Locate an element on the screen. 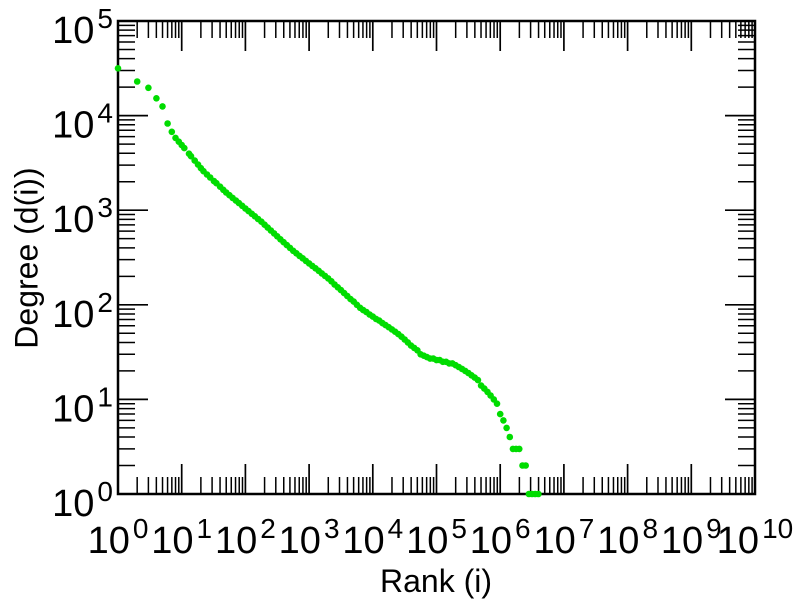  tick-exponent: 7 is located at coordinates (587, 528).